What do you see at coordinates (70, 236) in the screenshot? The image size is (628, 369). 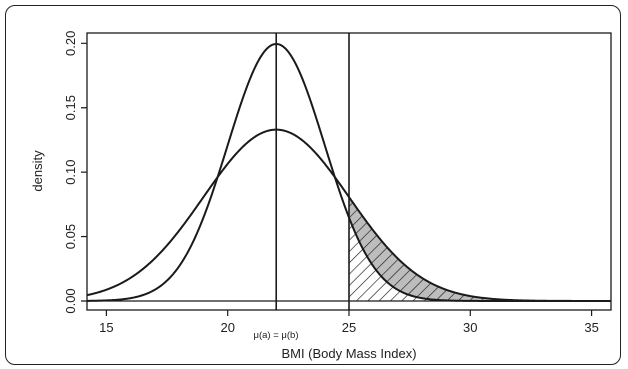 I see `y-tick-label: 0.05` at bounding box center [70, 236].